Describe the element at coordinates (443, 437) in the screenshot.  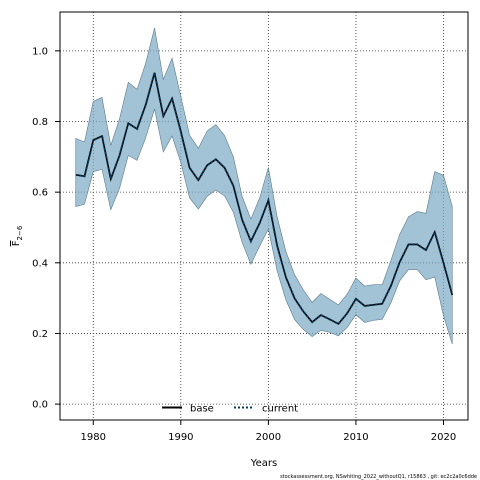
I see `x-tick-label: 2020` at that location.